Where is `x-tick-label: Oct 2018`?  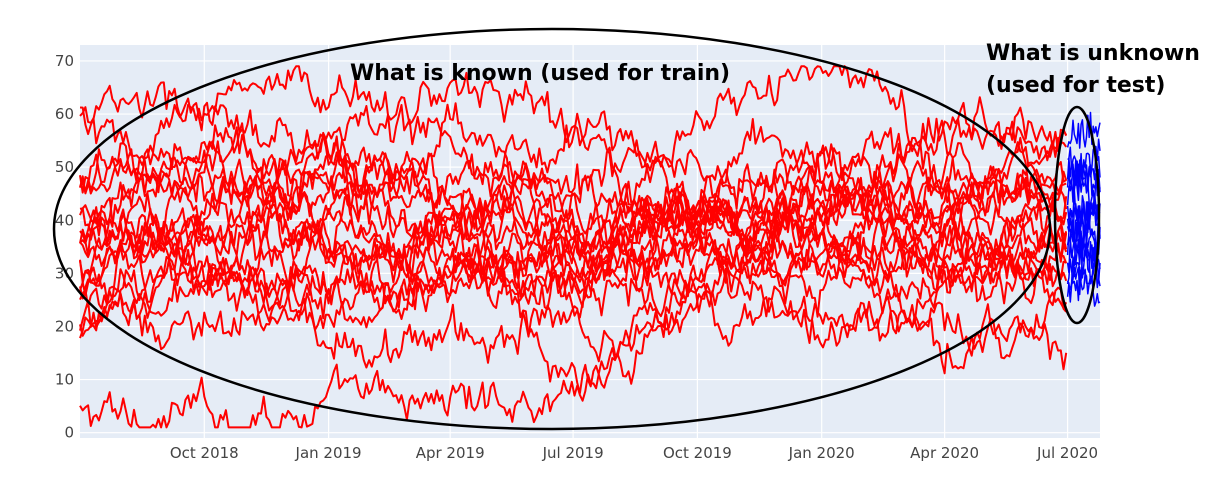
x-tick-label: Oct 2018 is located at coordinates (204, 453).